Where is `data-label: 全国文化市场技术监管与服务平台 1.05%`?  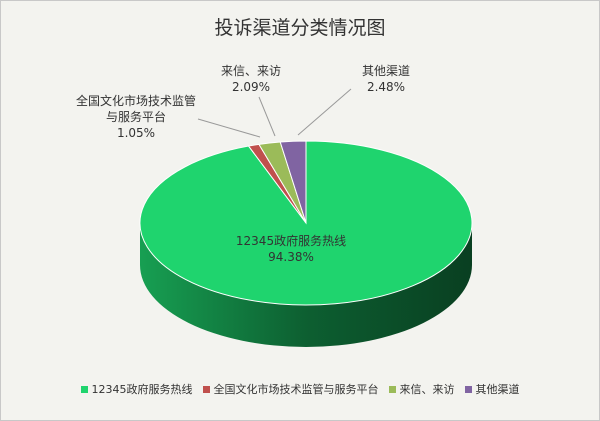
data-label: 全国文化市场技术监管与服务平台 1.05% is located at coordinates (136, 117).